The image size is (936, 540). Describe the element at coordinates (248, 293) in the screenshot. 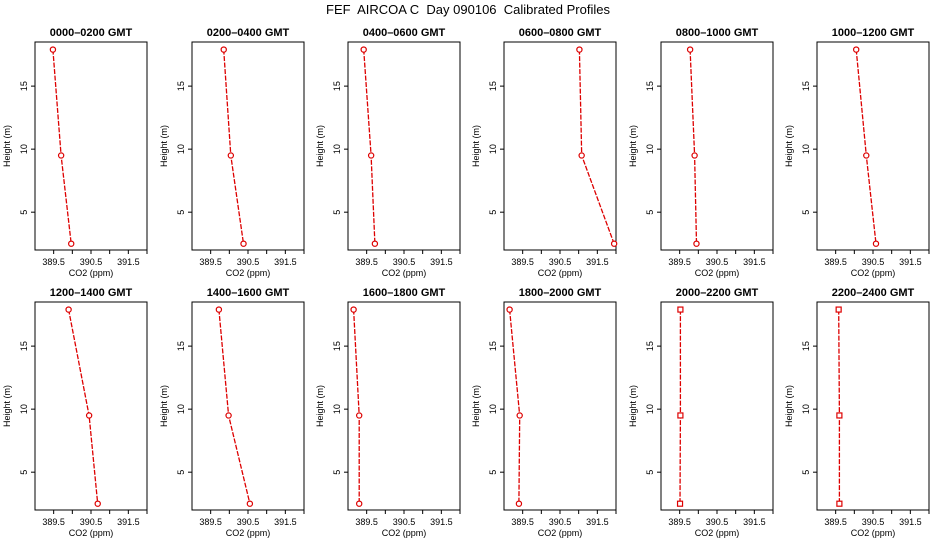

I see `panel-title: 1400–1600 GMT` at that location.